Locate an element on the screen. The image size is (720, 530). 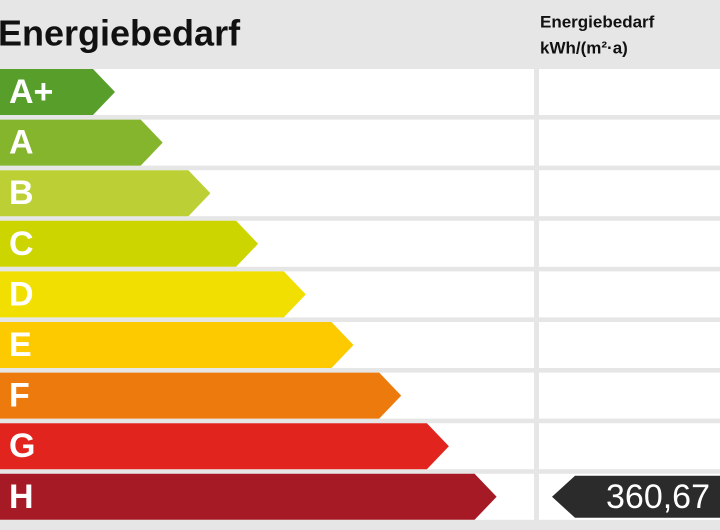
class-label: F is located at coordinates (19, 396).